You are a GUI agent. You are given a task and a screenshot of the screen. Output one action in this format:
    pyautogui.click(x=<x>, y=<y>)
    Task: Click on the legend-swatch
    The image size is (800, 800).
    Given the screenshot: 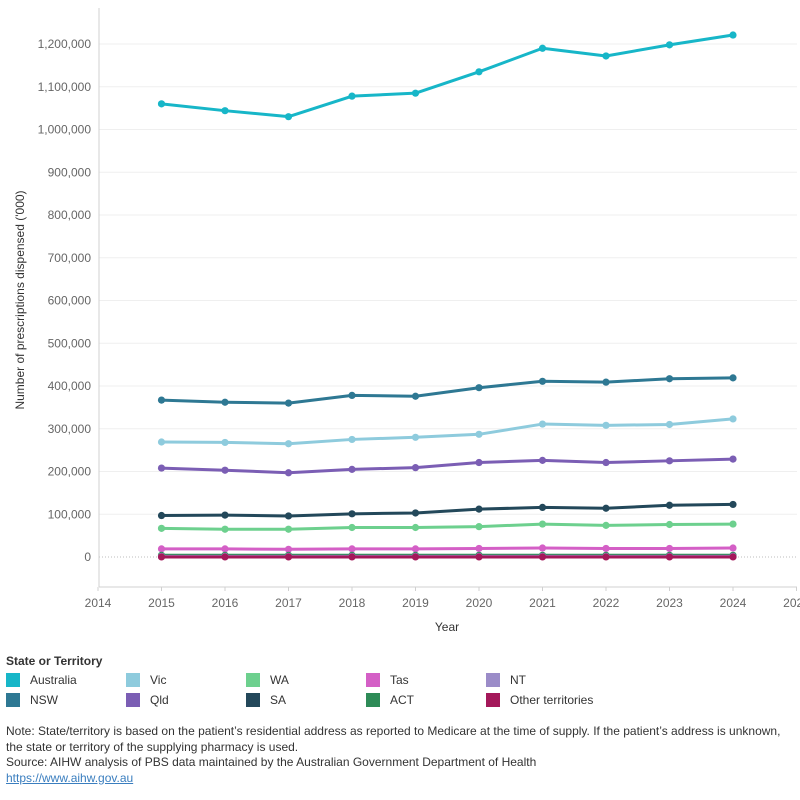 What is the action you would take?
    pyautogui.click(x=373, y=700)
    